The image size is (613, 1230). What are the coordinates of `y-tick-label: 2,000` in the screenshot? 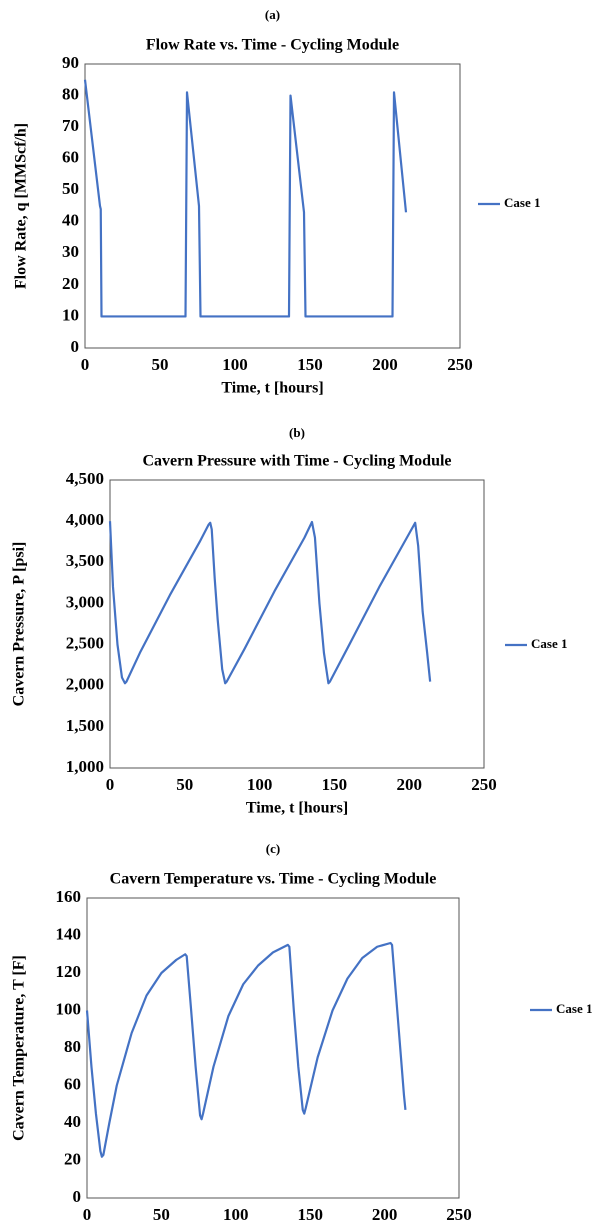 It's located at (85, 684).